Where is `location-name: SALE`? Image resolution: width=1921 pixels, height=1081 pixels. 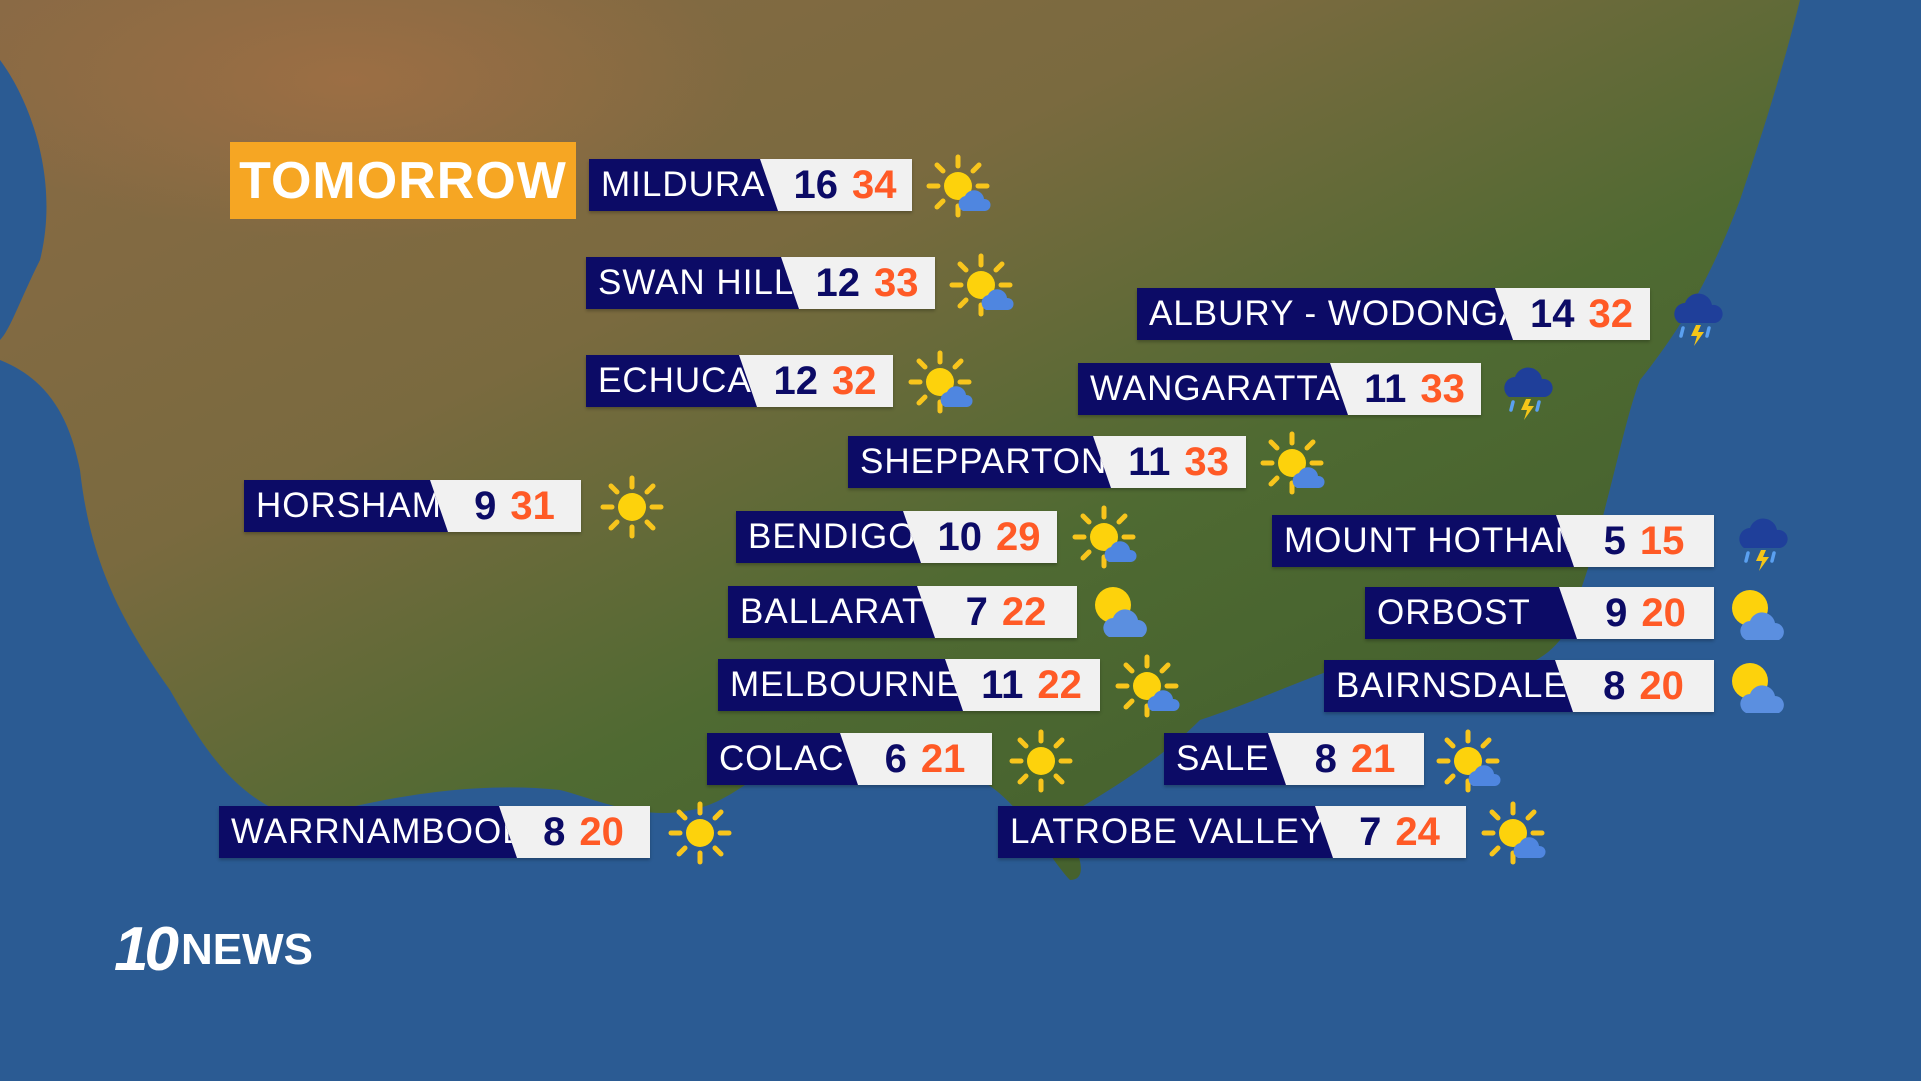 location-name: SALE is located at coordinates (1225, 759).